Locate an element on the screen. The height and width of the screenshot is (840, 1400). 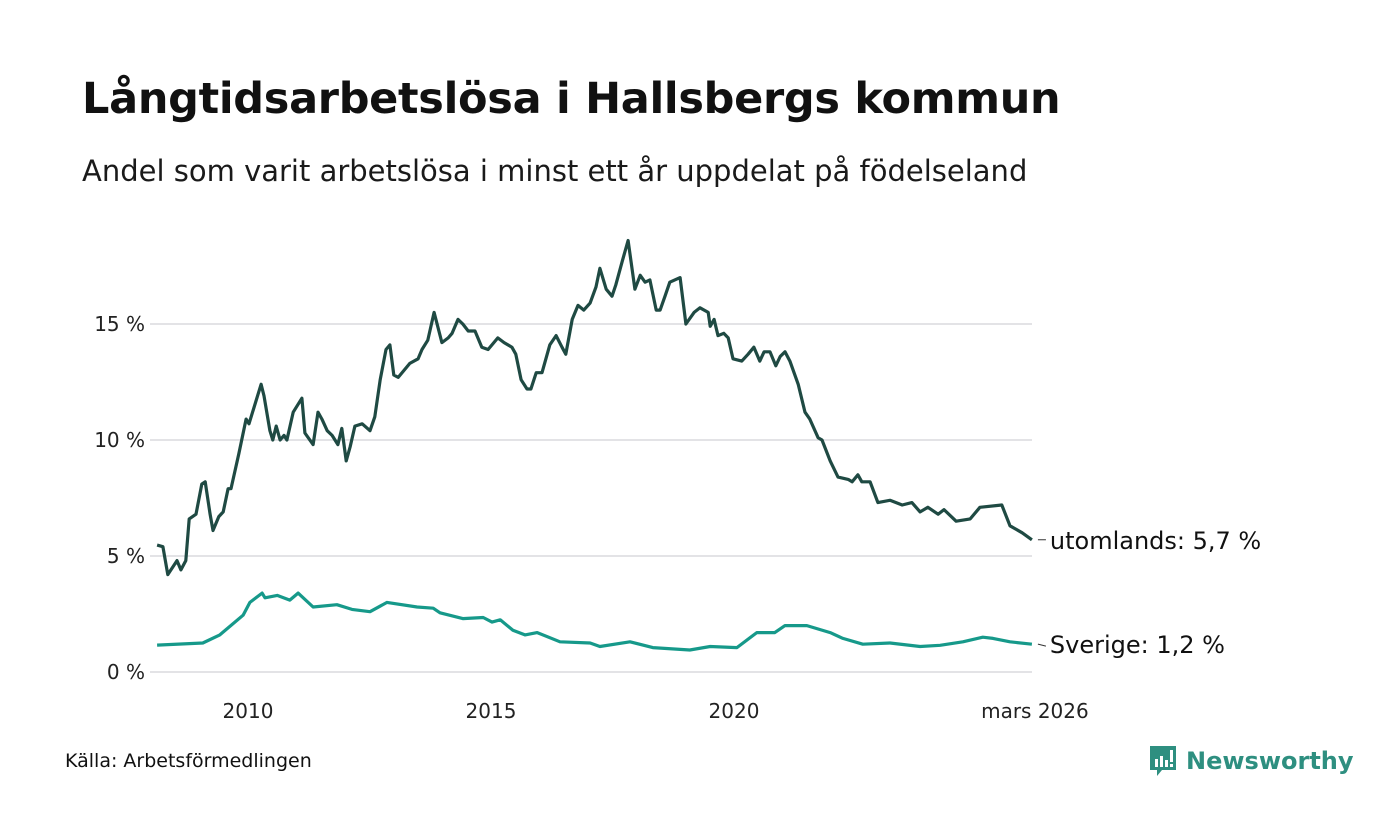
end-label-utomlands: utomlands: 5,7 % is located at coordinates (1155, 541).